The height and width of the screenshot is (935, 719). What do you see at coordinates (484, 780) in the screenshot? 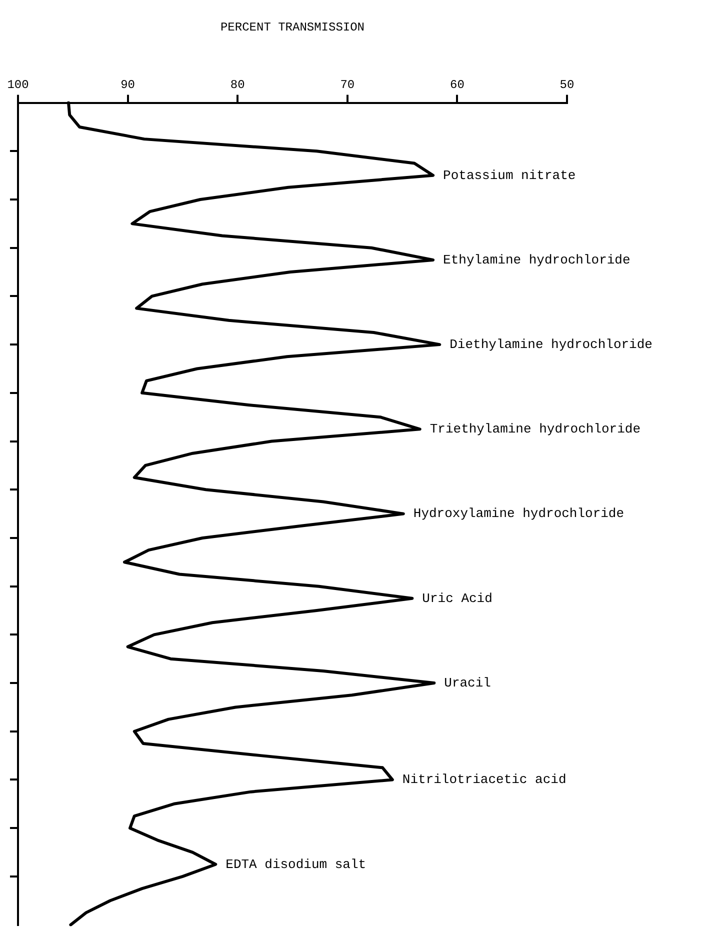
I see `annotation: Nitrilotriacetic acid` at bounding box center [484, 780].